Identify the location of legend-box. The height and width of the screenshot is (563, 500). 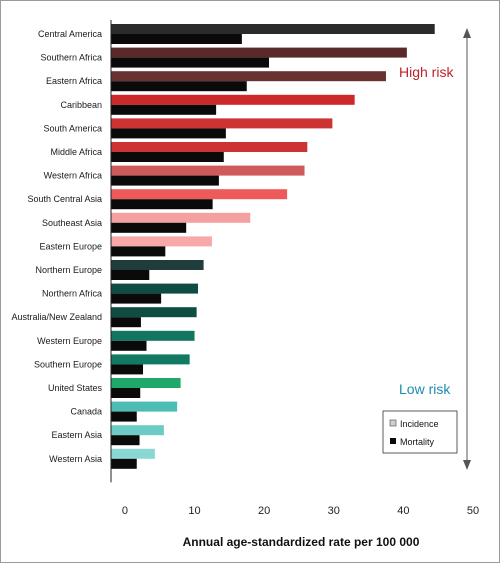
(420, 432).